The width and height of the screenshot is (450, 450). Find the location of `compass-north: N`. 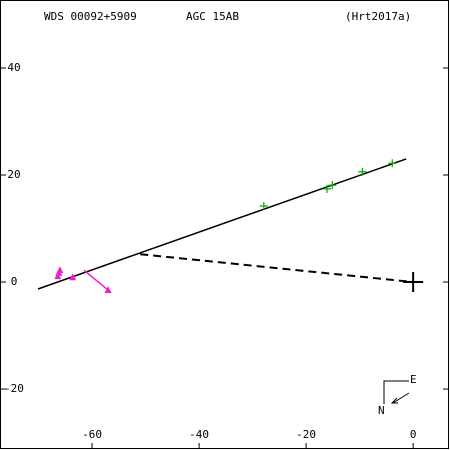

compass-north: N is located at coordinates (381, 410).